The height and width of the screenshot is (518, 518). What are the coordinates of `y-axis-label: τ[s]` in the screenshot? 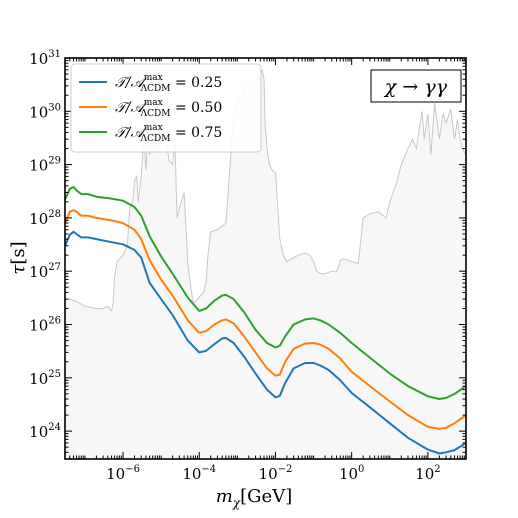 It's located at (18, 257).